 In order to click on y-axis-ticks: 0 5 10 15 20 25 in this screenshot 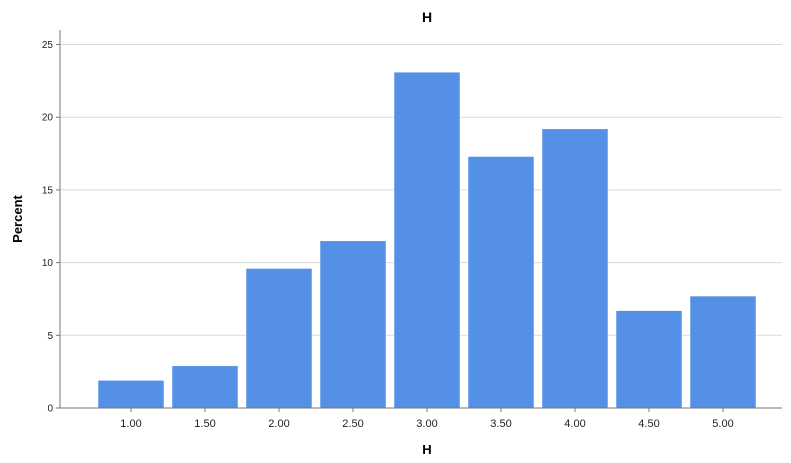, I will do `click(51, 227)`.